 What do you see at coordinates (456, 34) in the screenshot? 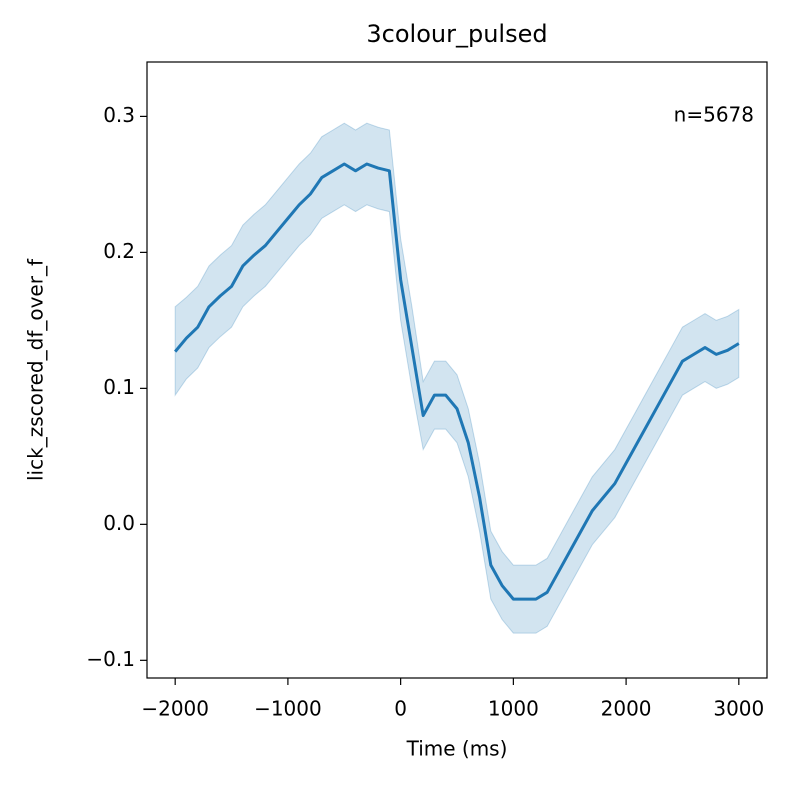
I see `chart-title: 3colour_pulsed` at bounding box center [456, 34].